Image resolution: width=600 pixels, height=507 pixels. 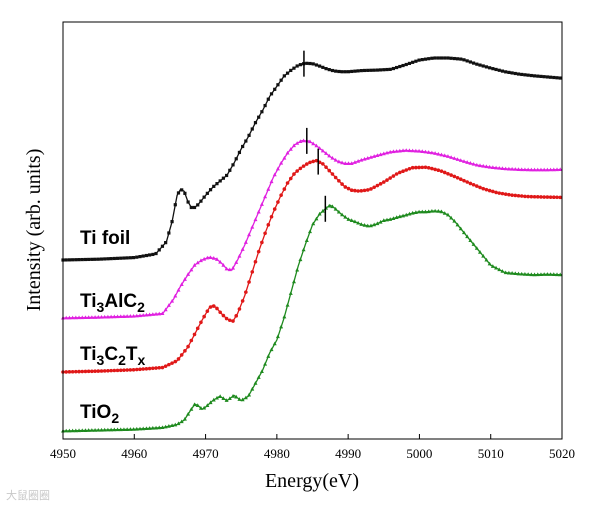 I want to click on x-tick-label: 4980, so click(x=277, y=453).